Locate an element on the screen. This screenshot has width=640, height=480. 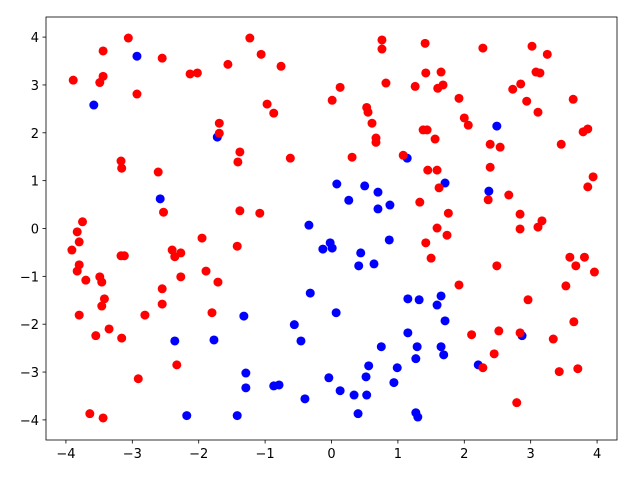
y-tick-label: 1 is located at coordinates (35, 182).